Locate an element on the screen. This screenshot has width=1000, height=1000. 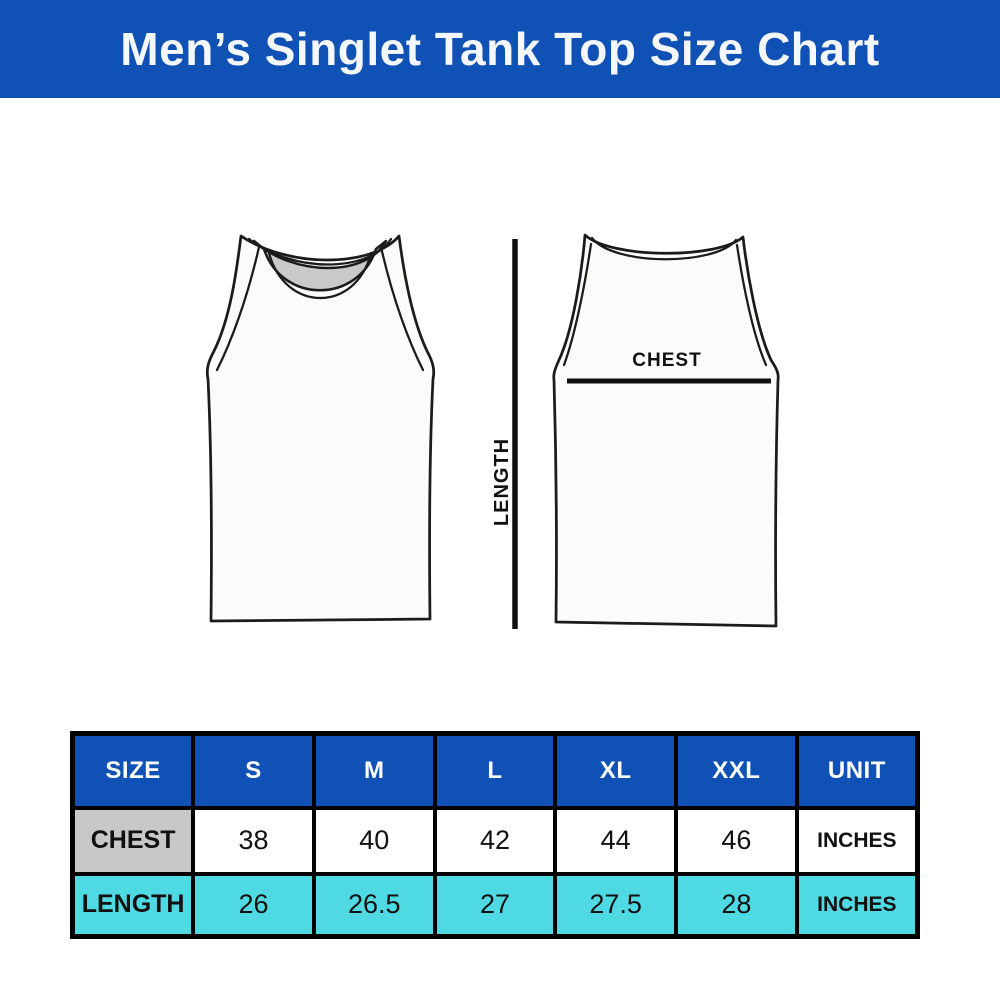
tank-top-back is located at coordinates (666, 430).